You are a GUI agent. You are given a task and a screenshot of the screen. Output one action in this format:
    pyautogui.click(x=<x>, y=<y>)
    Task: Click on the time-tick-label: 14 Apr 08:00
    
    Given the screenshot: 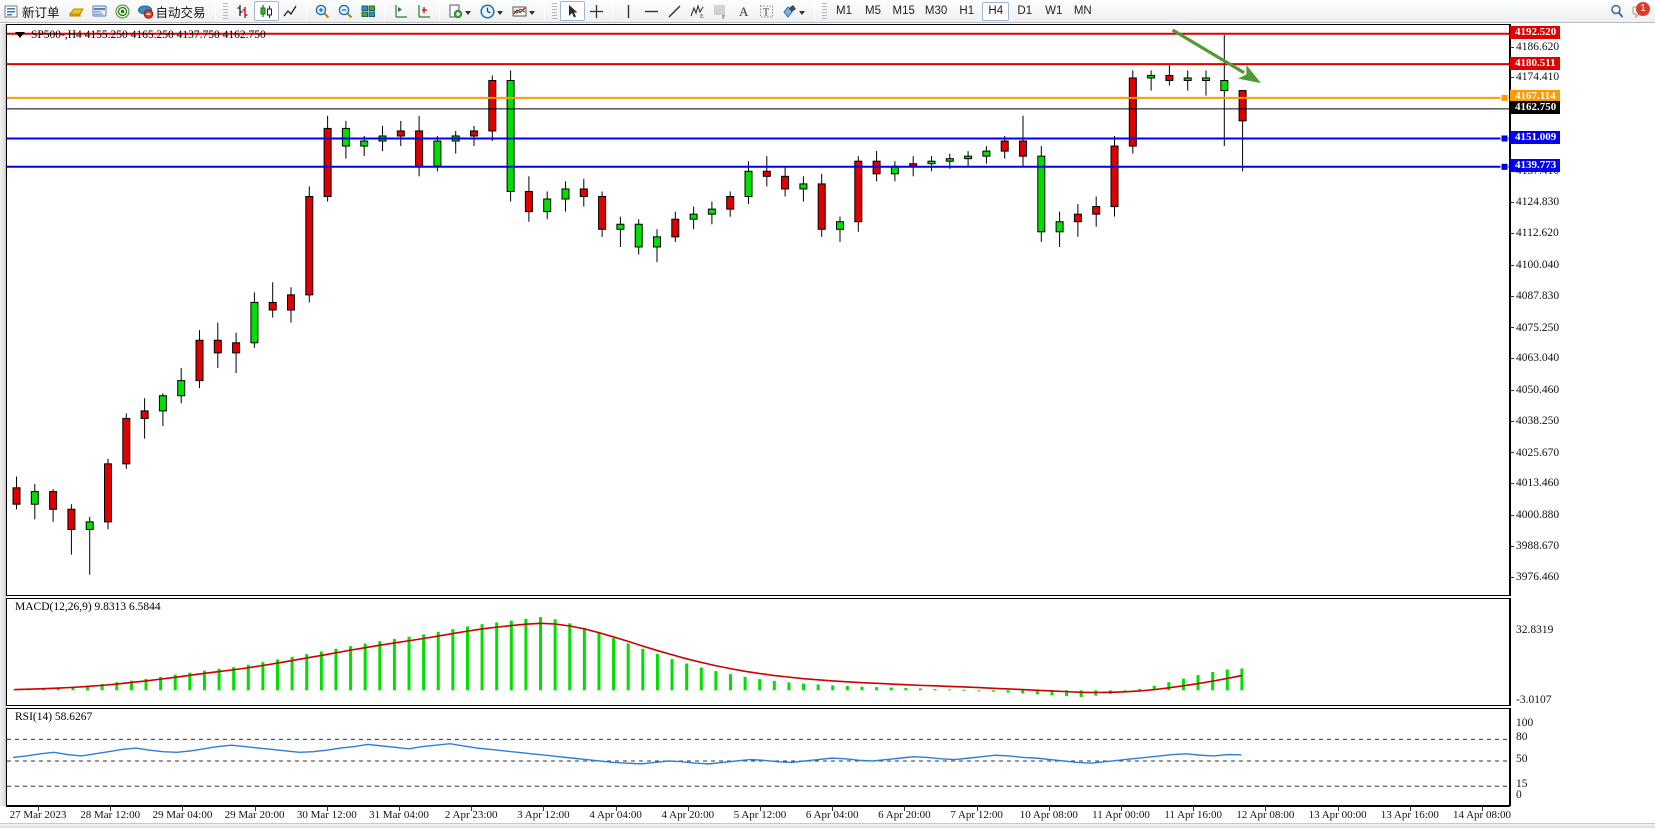 What is the action you would take?
    pyautogui.click(x=1482, y=815)
    